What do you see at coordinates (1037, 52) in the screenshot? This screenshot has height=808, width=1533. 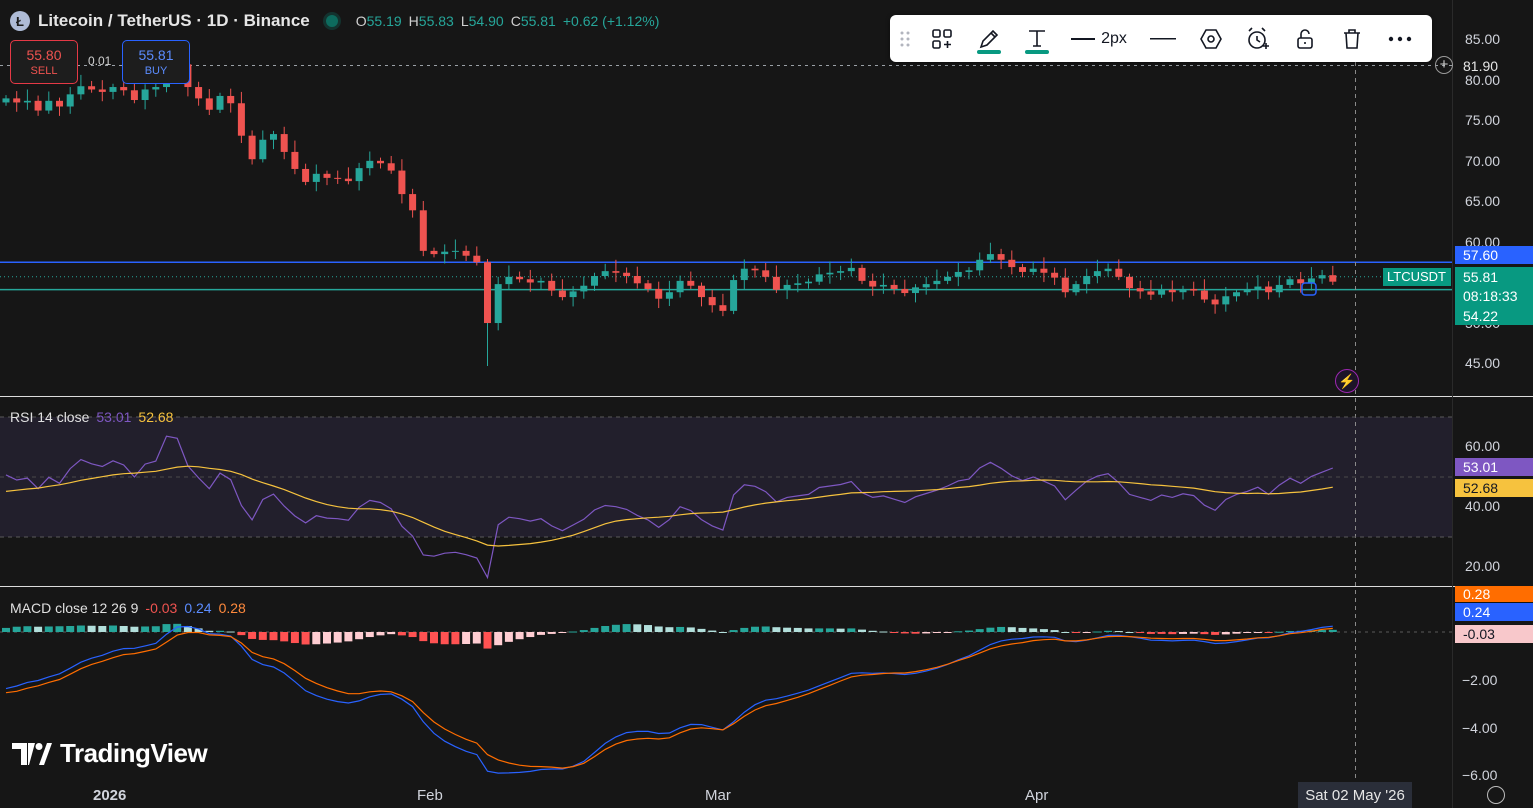 I see `text-color-indicator` at bounding box center [1037, 52].